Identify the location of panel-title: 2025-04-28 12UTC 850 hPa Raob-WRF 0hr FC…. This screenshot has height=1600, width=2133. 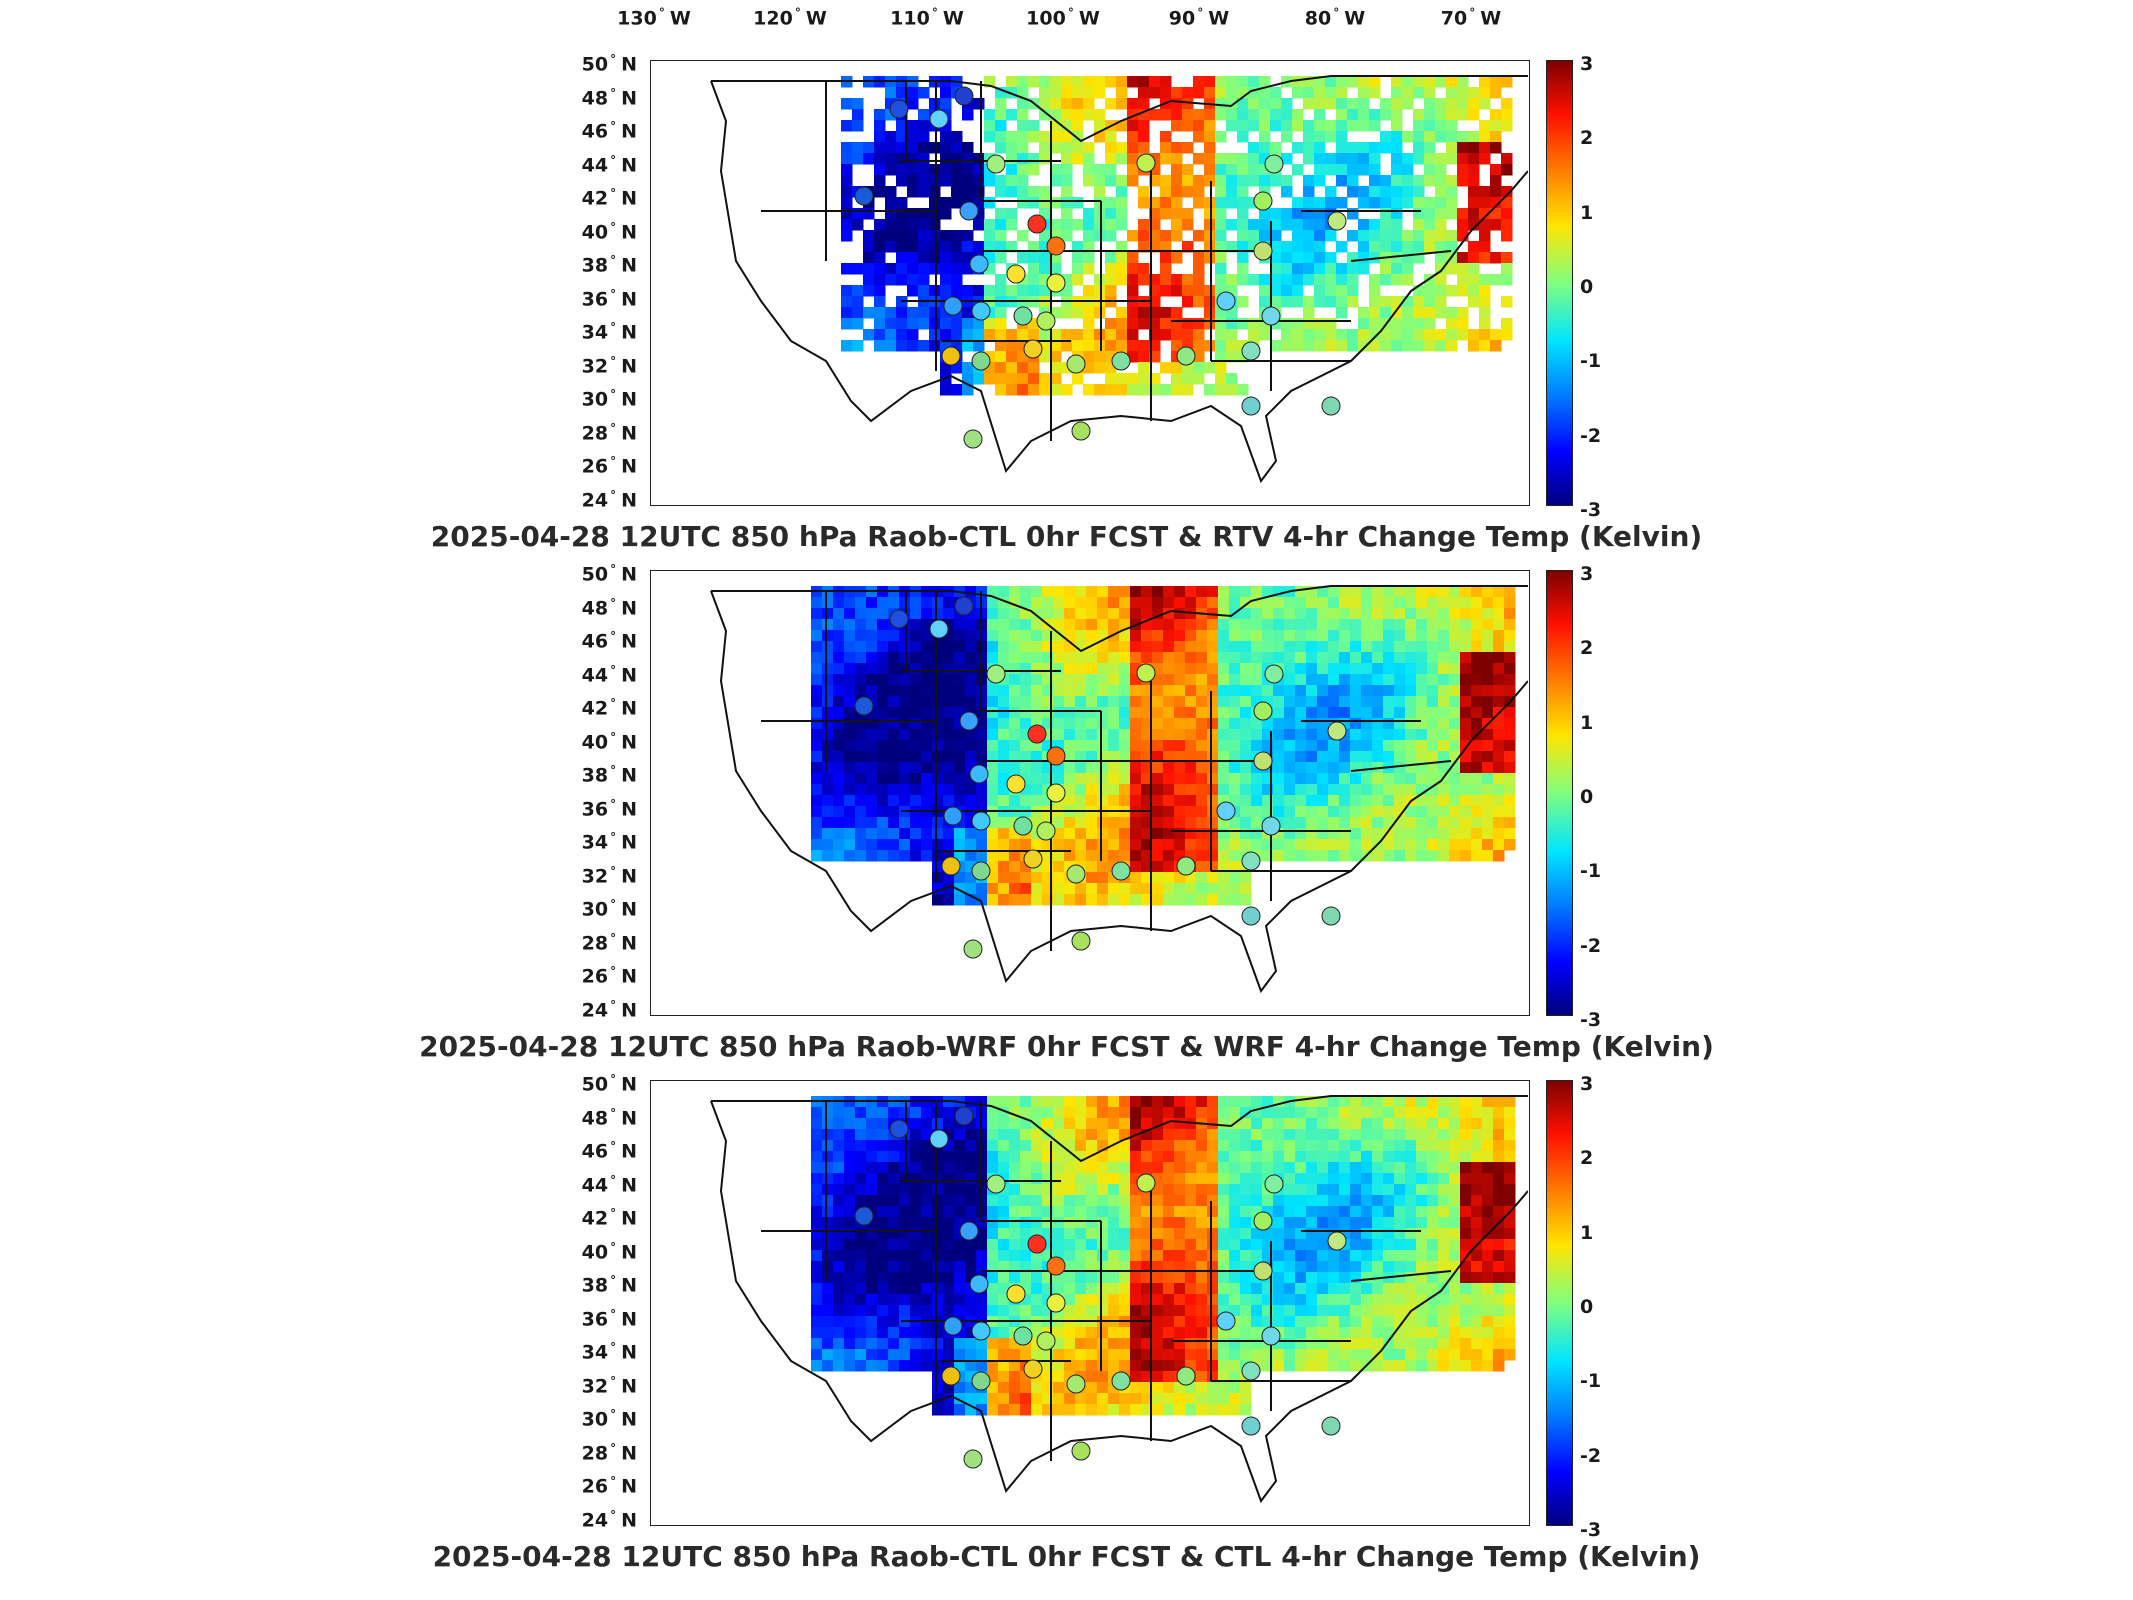
(1066, 1046).